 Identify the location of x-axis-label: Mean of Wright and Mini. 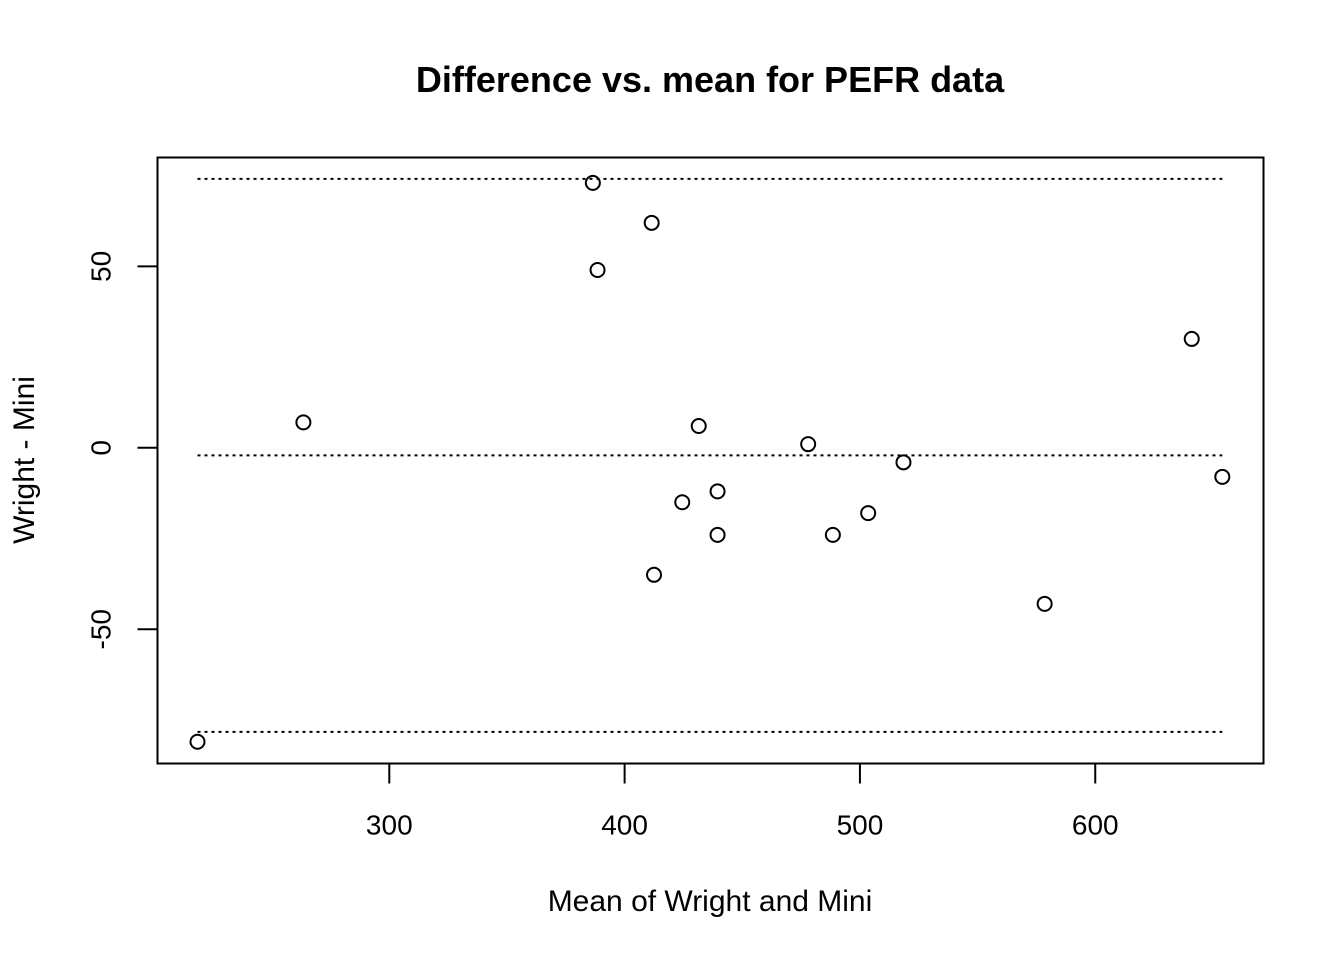
(710, 901).